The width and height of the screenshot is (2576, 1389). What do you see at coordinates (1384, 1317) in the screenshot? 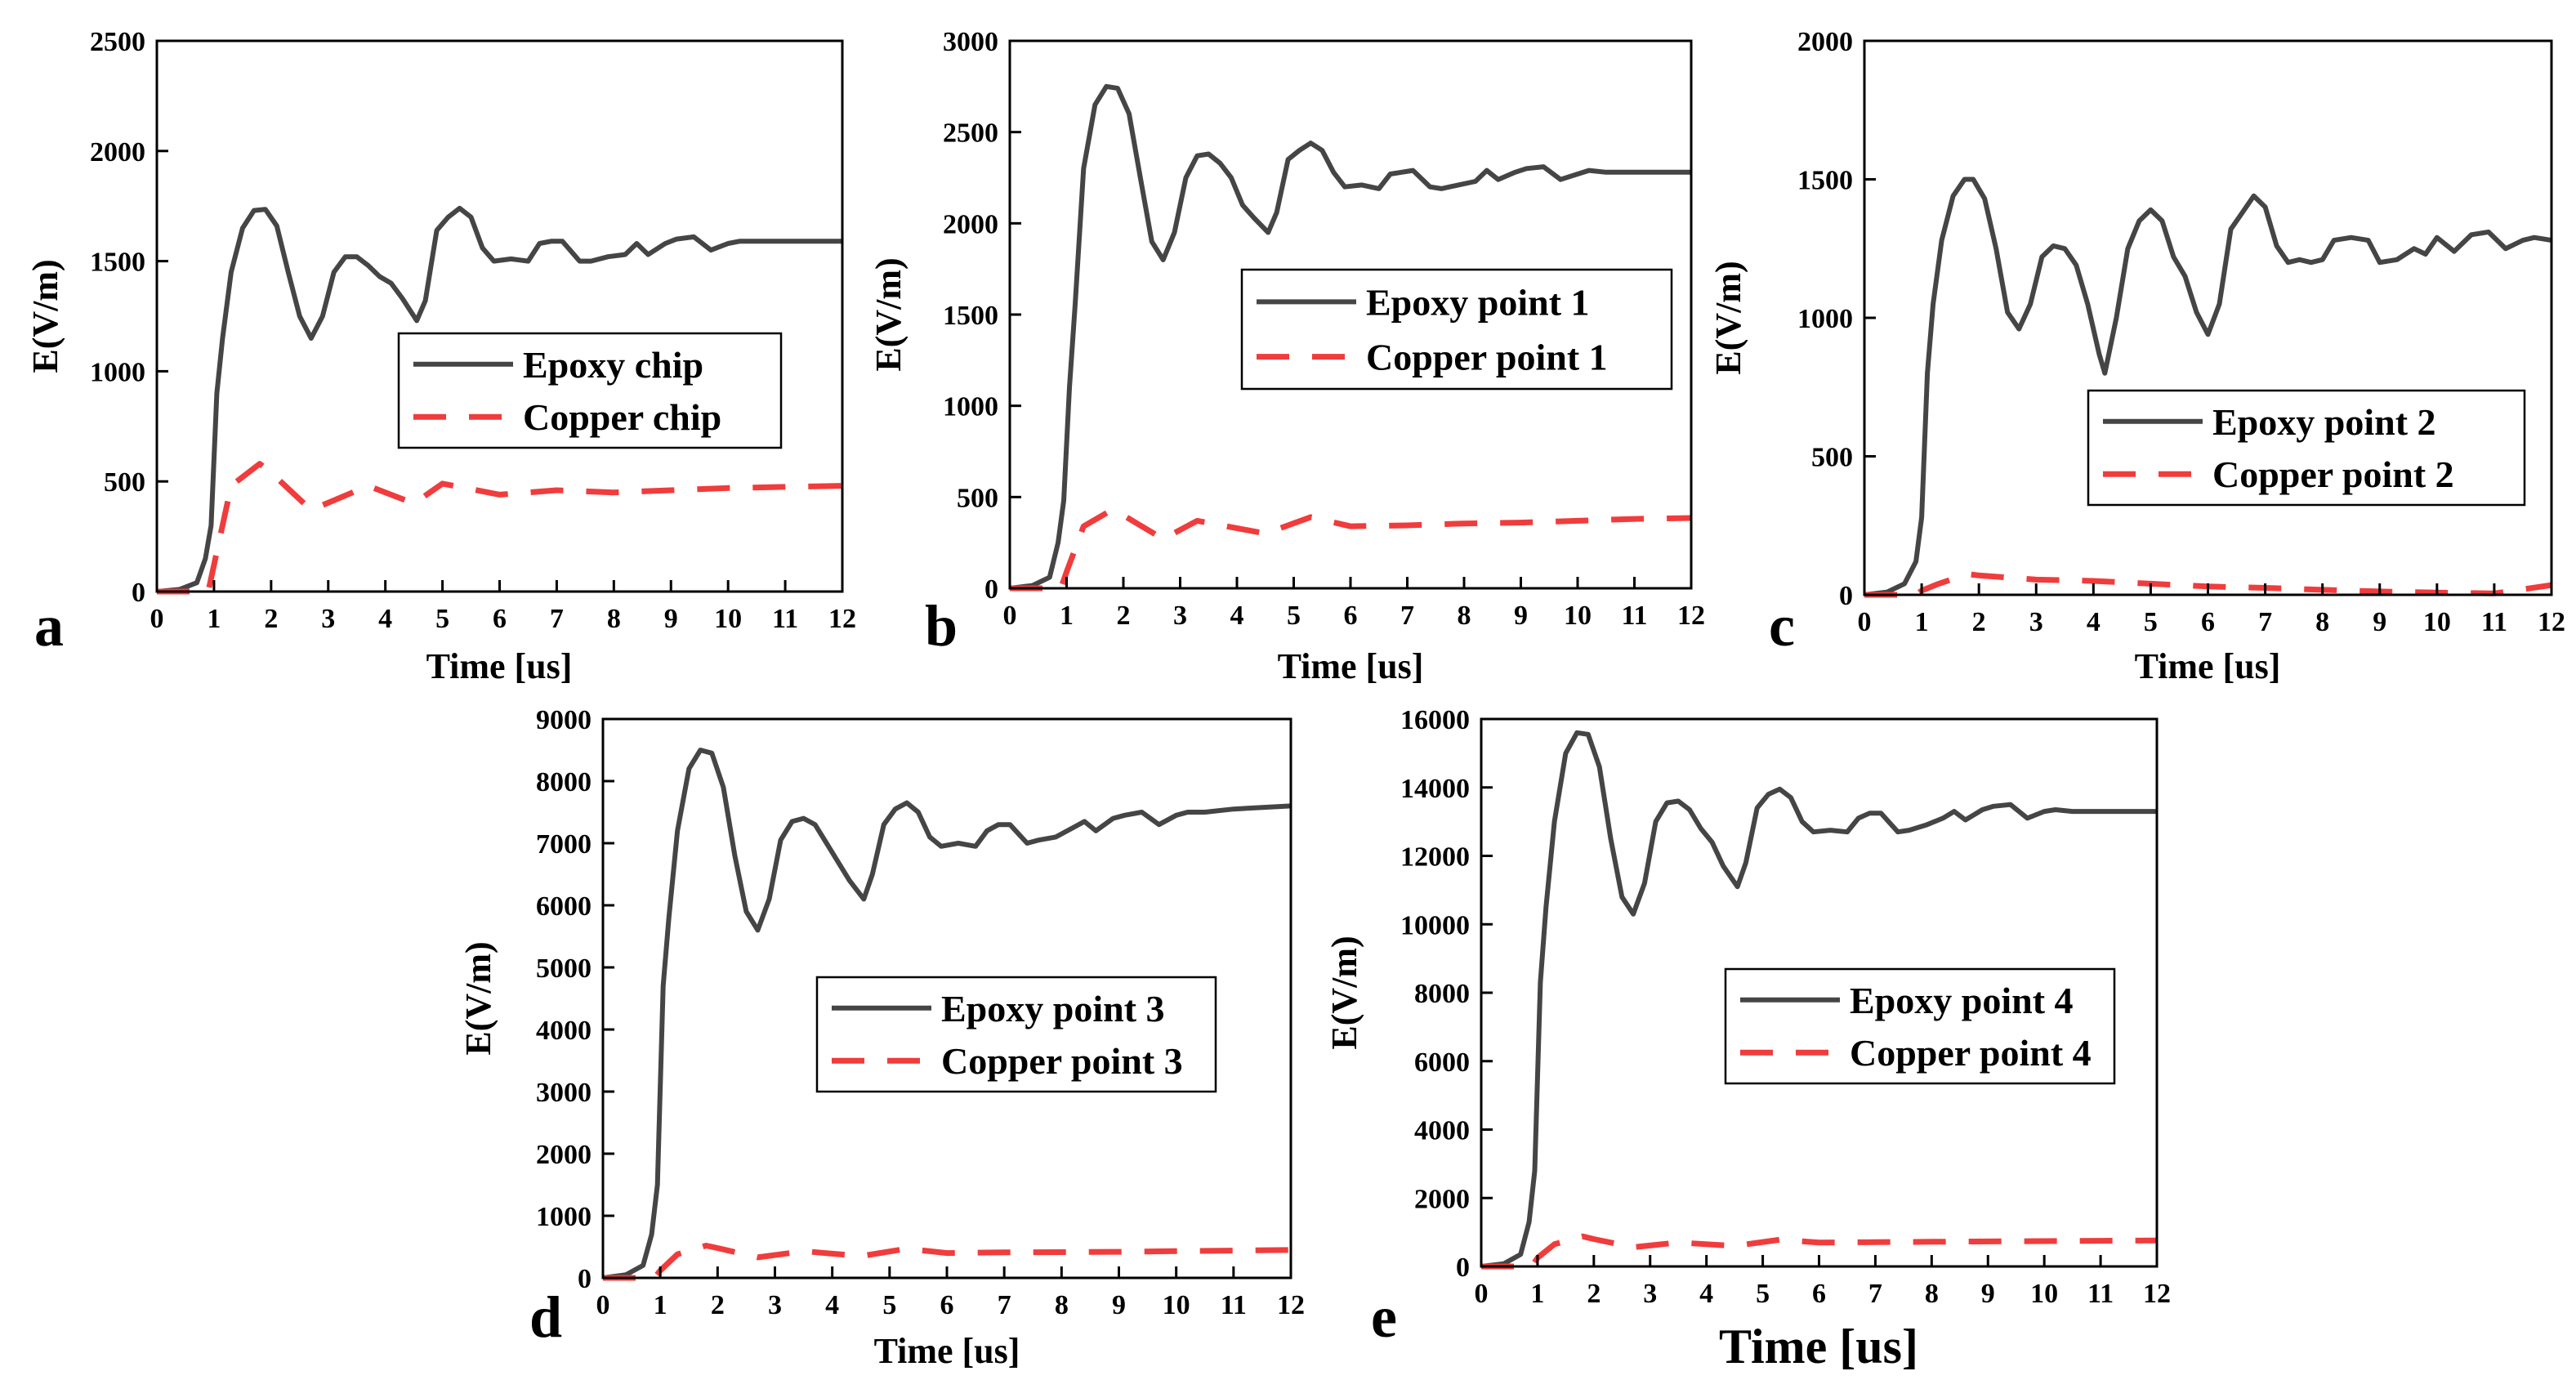
I see `panel-letter: e` at bounding box center [1384, 1317].